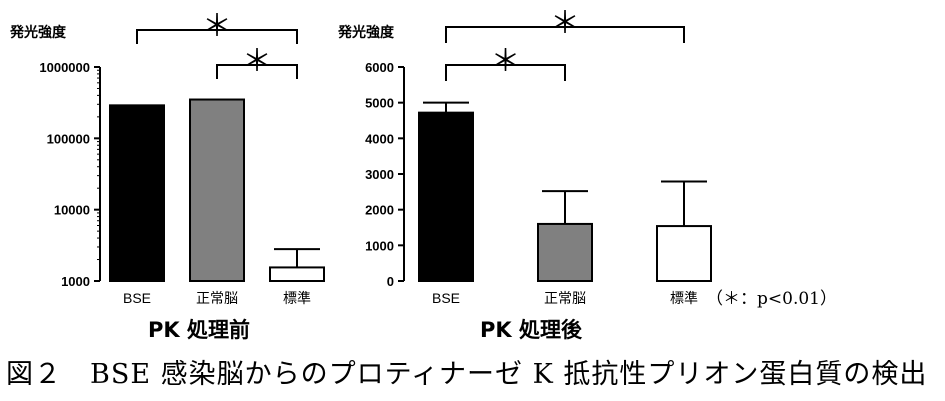 This screenshot has height=401, width=945. I want to click on y-tick-label: 5000, so click(379, 103).